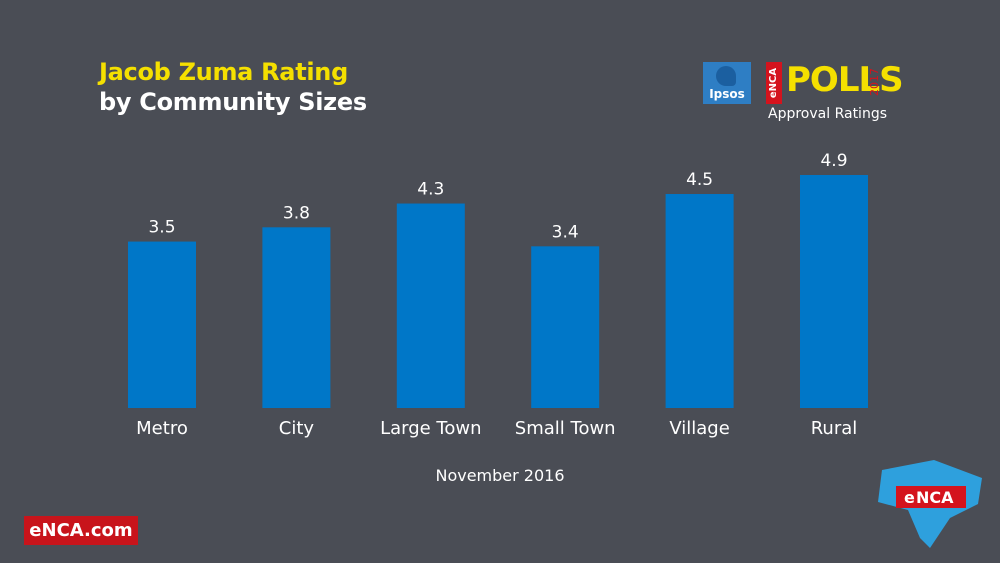 Image resolution: width=1000 pixels, height=563 pixels. Describe the element at coordinates (223, 72) in the screenshot. I see `chart-title: Jacob Zuma Rating` at that location.